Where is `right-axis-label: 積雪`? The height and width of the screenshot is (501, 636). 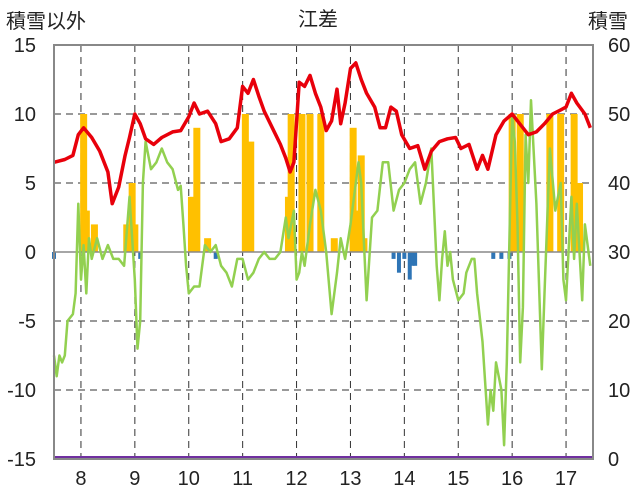 right-axis-label: 積雪 is located at coordinates (608, 21).